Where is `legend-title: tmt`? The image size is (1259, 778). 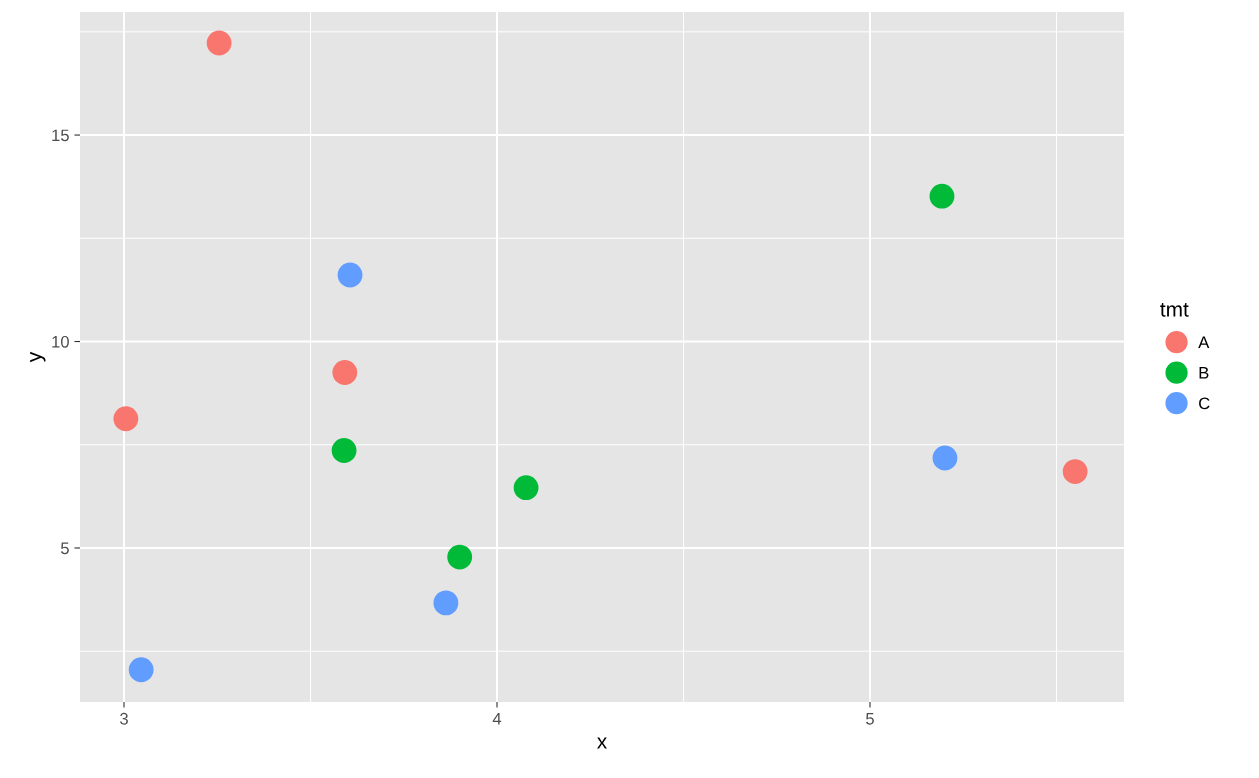 legend-title: tmt is located at coordinates (1174, 310).